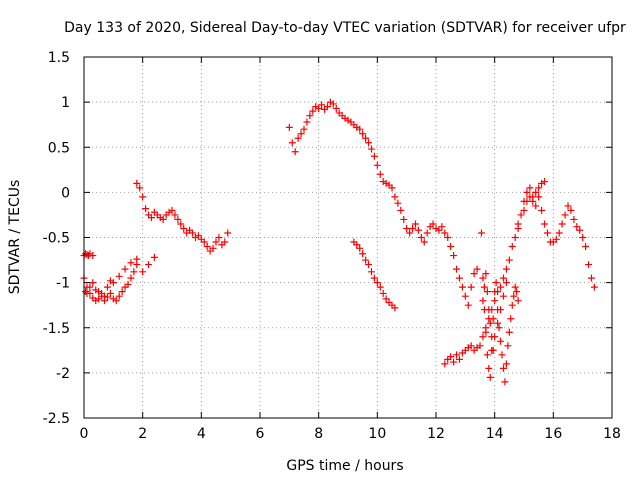 This screenshot has height=480, width=640. What do you see at coordinates (142, 434) in the screenshot?
I see `x-tick-label: 2` at bounding box center [142, 434].